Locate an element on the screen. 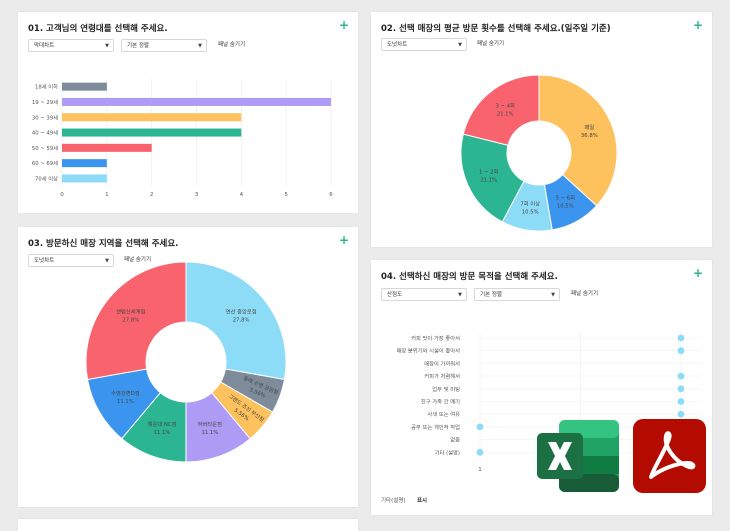 The height and width of the screenshot is (531, 730). category-label: 커피가 저렴해서 is located at coordinates (442, 376).